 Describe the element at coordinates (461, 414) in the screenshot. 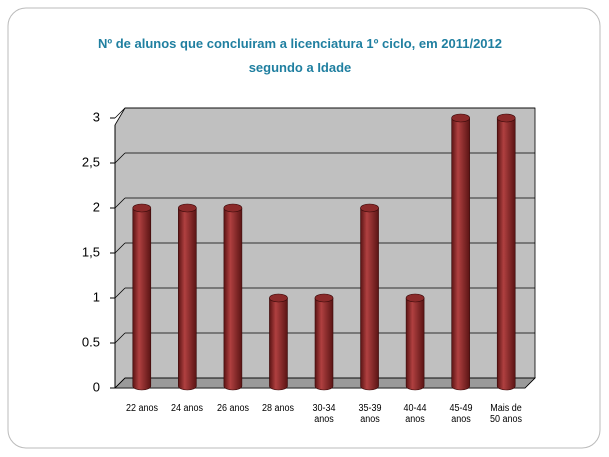

I see `x-tick-label: 45-49 anos` at that location.